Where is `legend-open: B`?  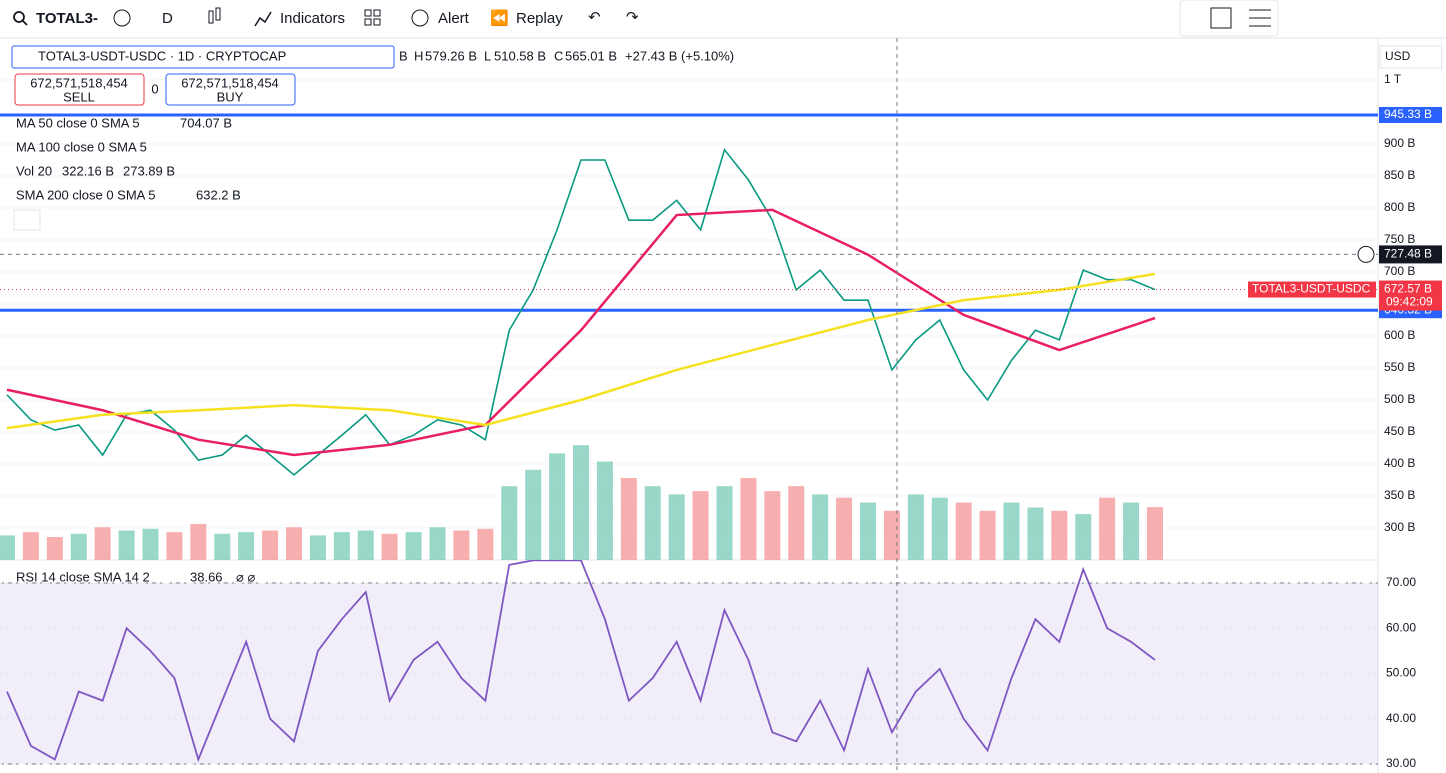 legend-open: B is located at coordinates (403, 55).